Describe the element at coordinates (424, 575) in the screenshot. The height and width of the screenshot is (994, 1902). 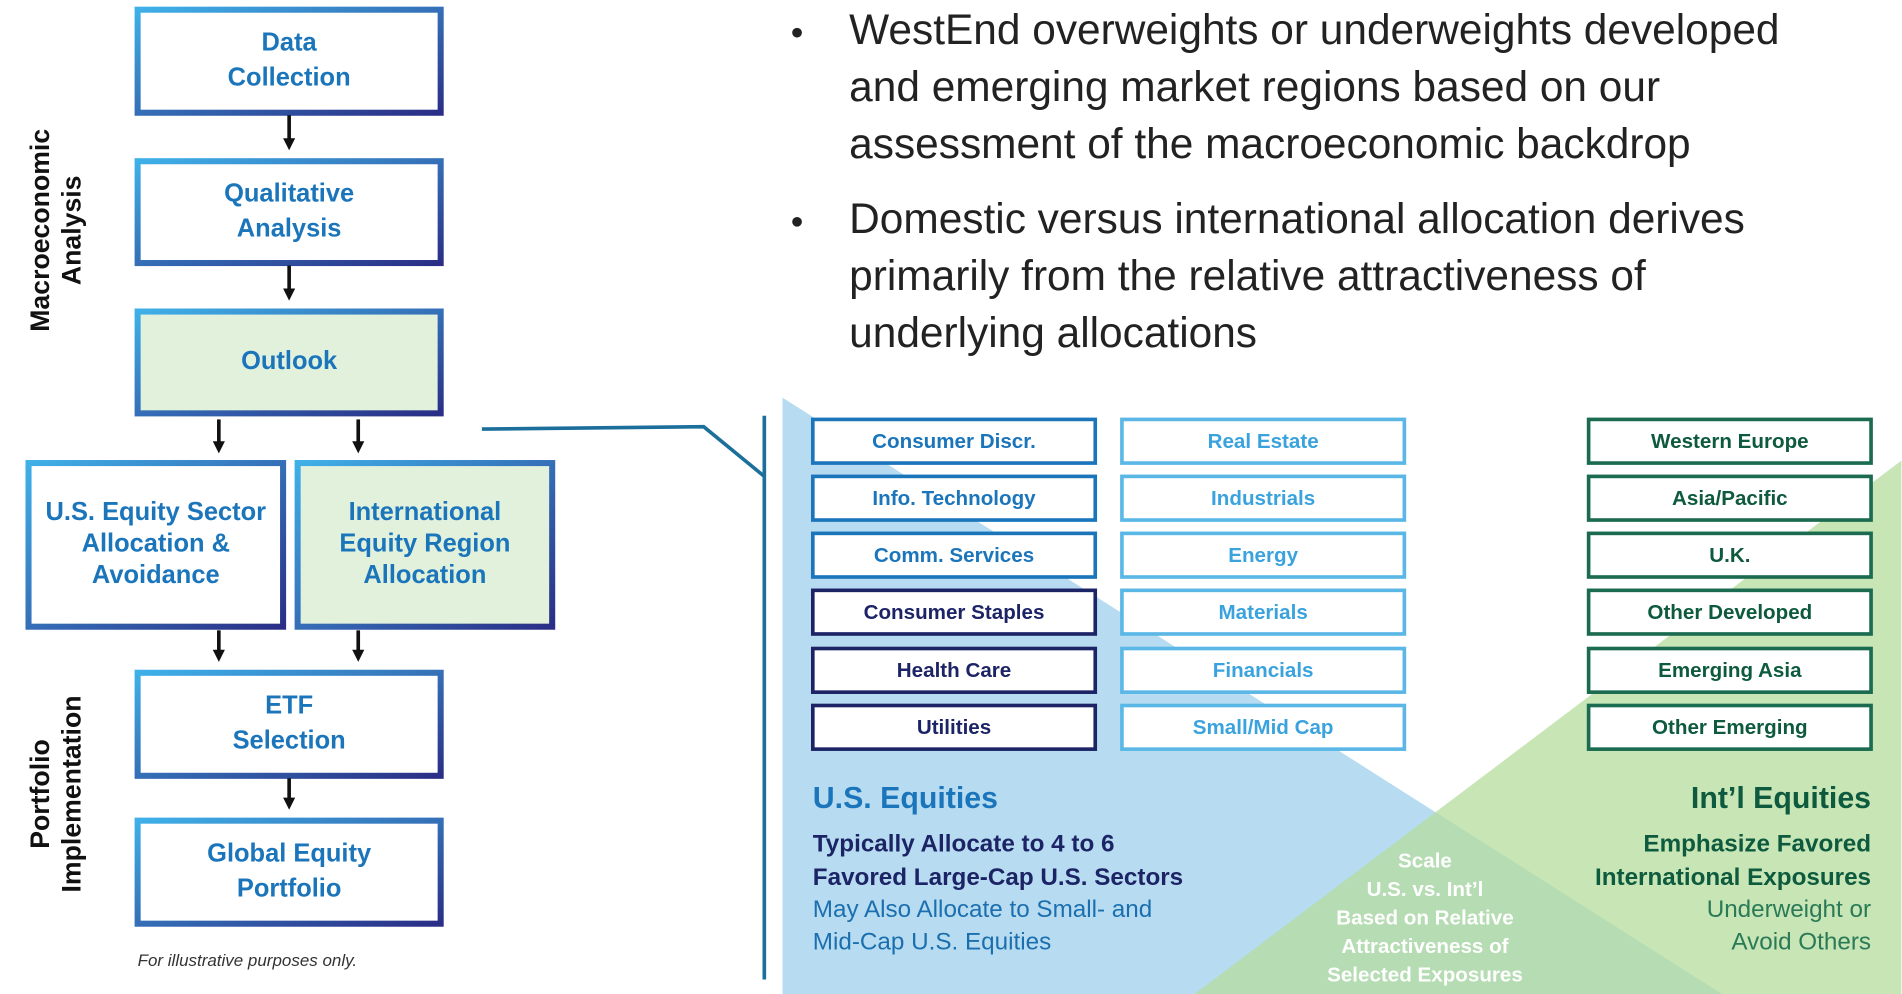
I see `flow-box-label: Allocation` at that location.